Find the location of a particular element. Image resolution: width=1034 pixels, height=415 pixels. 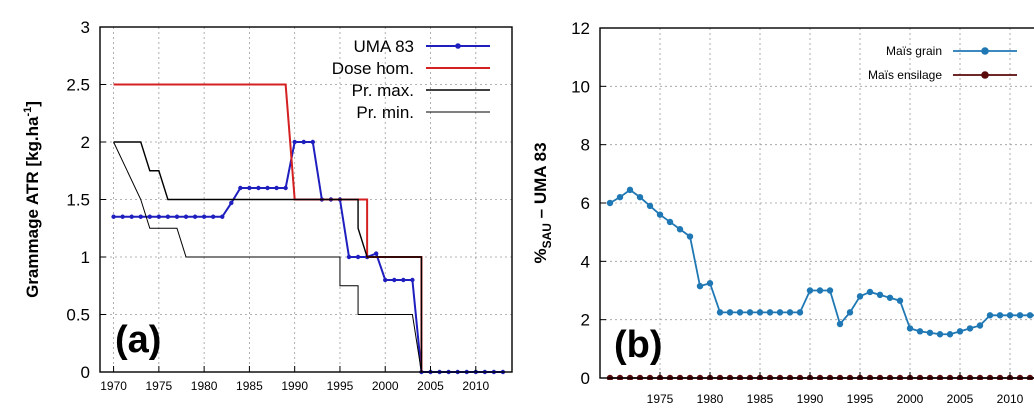

chart-a-legend-marker is located at coordinates (458, 46).